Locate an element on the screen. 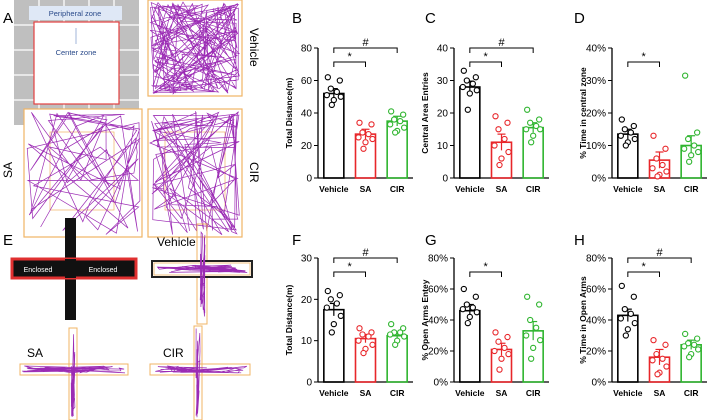  panel-letter-f: F is located at coordinates (296, 240).